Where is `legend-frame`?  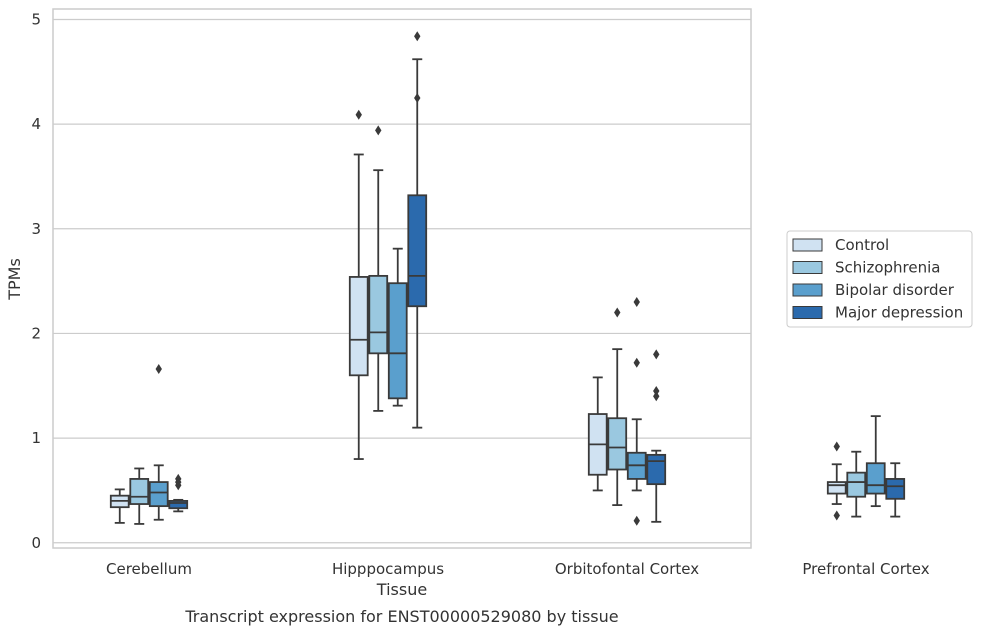
legend-frame is located at coordinates (879, 279).